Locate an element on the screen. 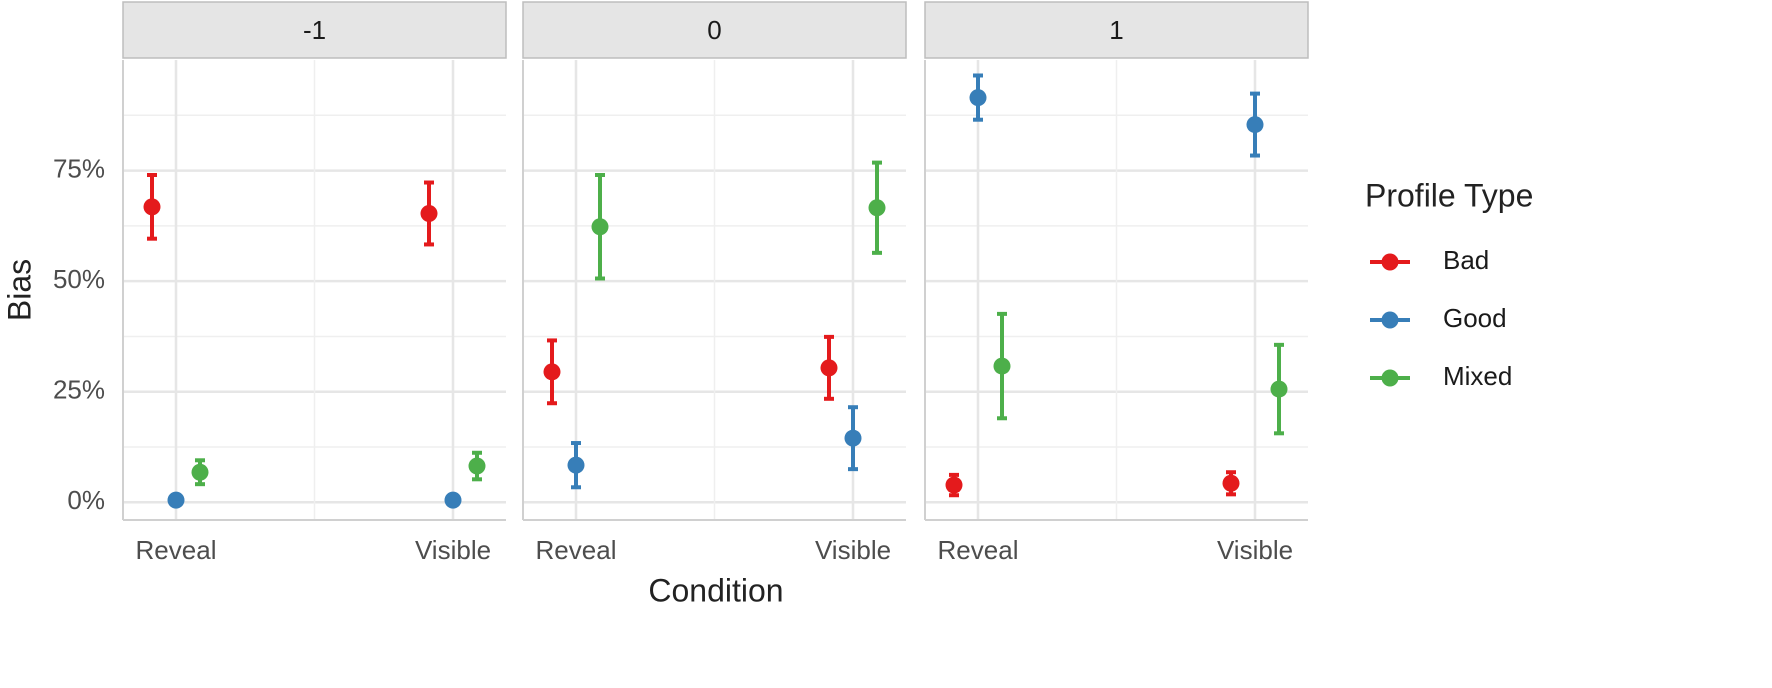 The image size is (1772, 688). strip-label: -1 is located at coordinates (314, 30).